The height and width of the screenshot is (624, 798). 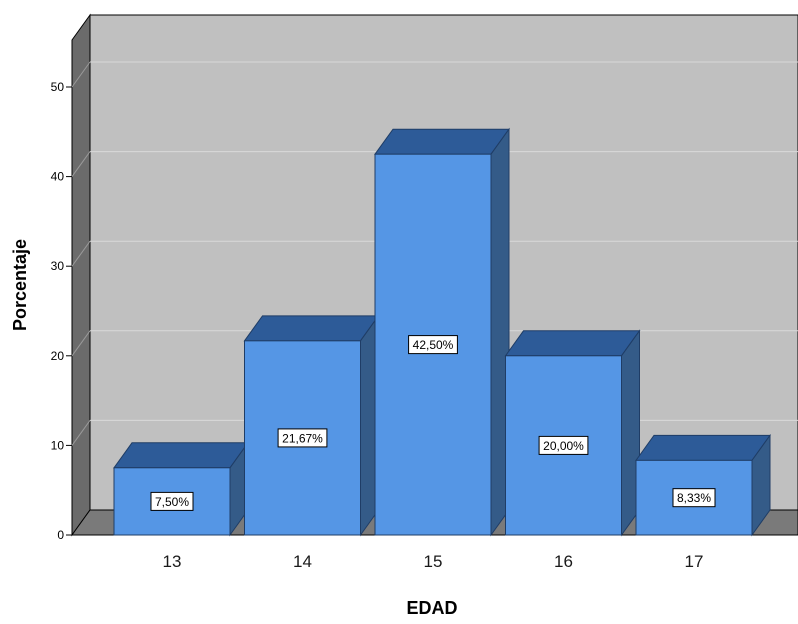 What do you see at coordinates (431, 608) in the screenshot?
I see `x-axis-title: EDAD` at bounding box center [431, 608].